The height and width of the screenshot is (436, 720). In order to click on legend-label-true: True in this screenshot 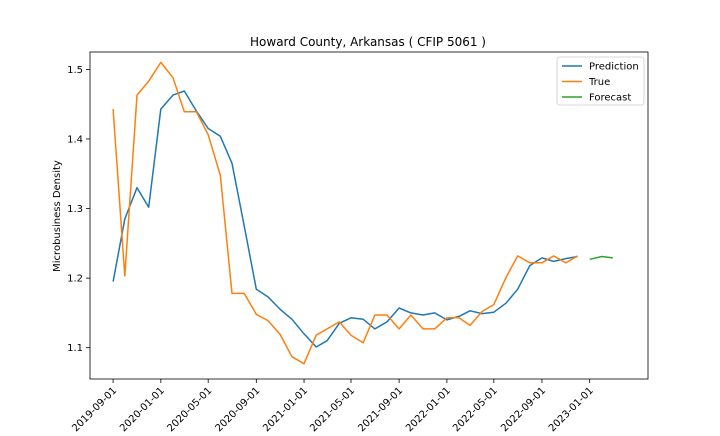, I will do `click(599, 82)`.